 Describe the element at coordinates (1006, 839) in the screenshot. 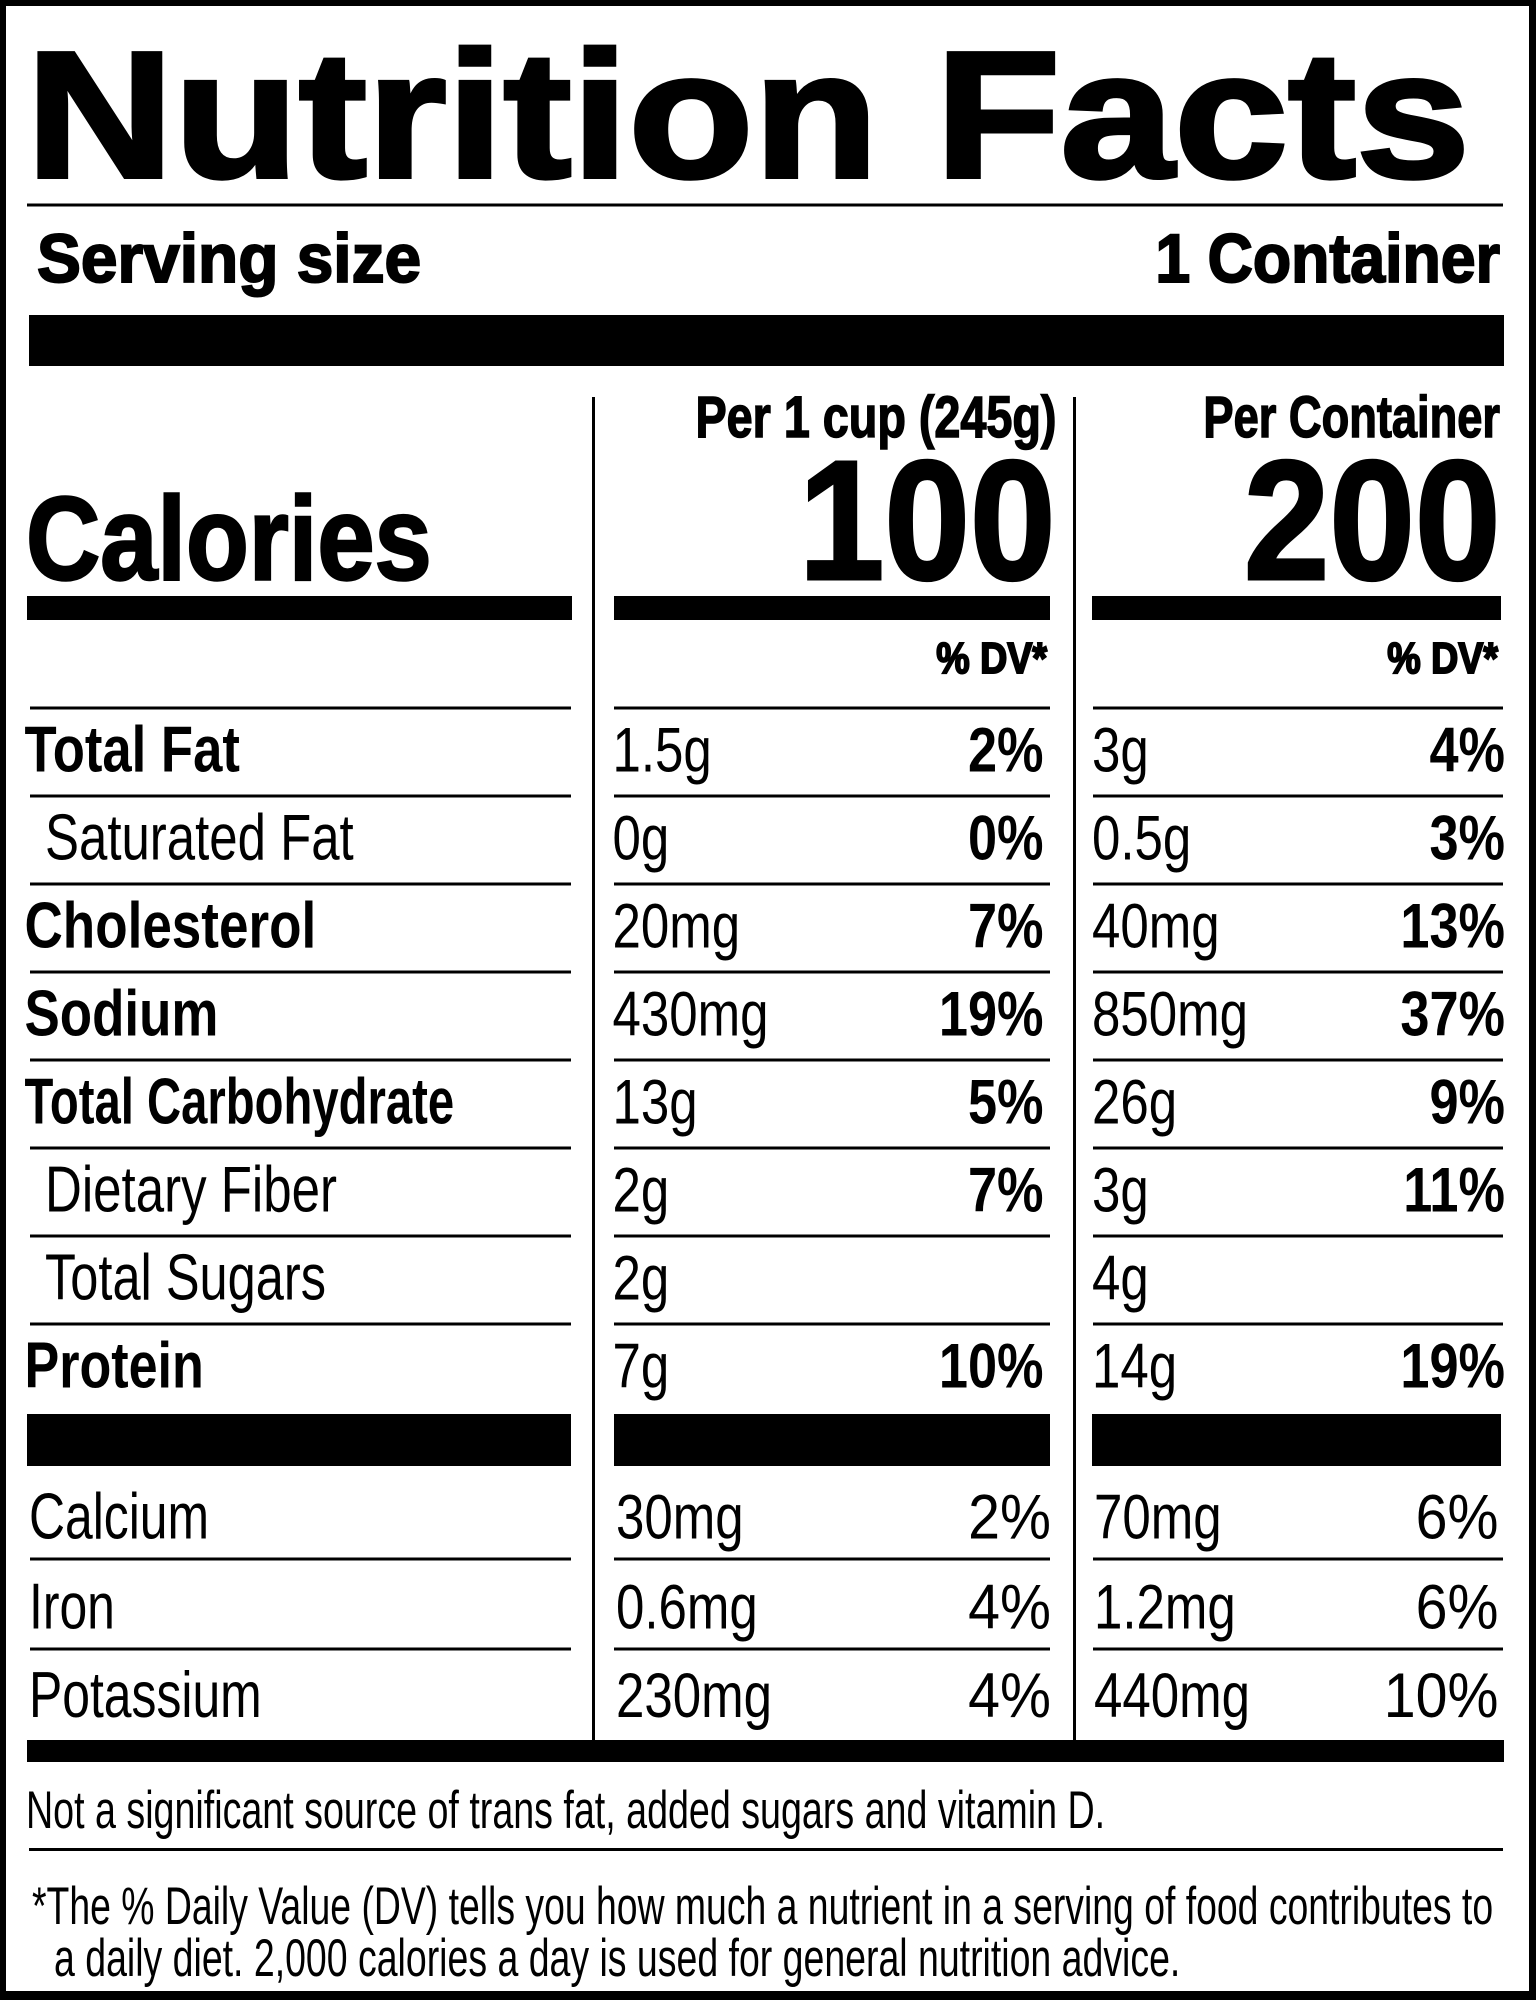

I see `svg-text: 0%` at that location.